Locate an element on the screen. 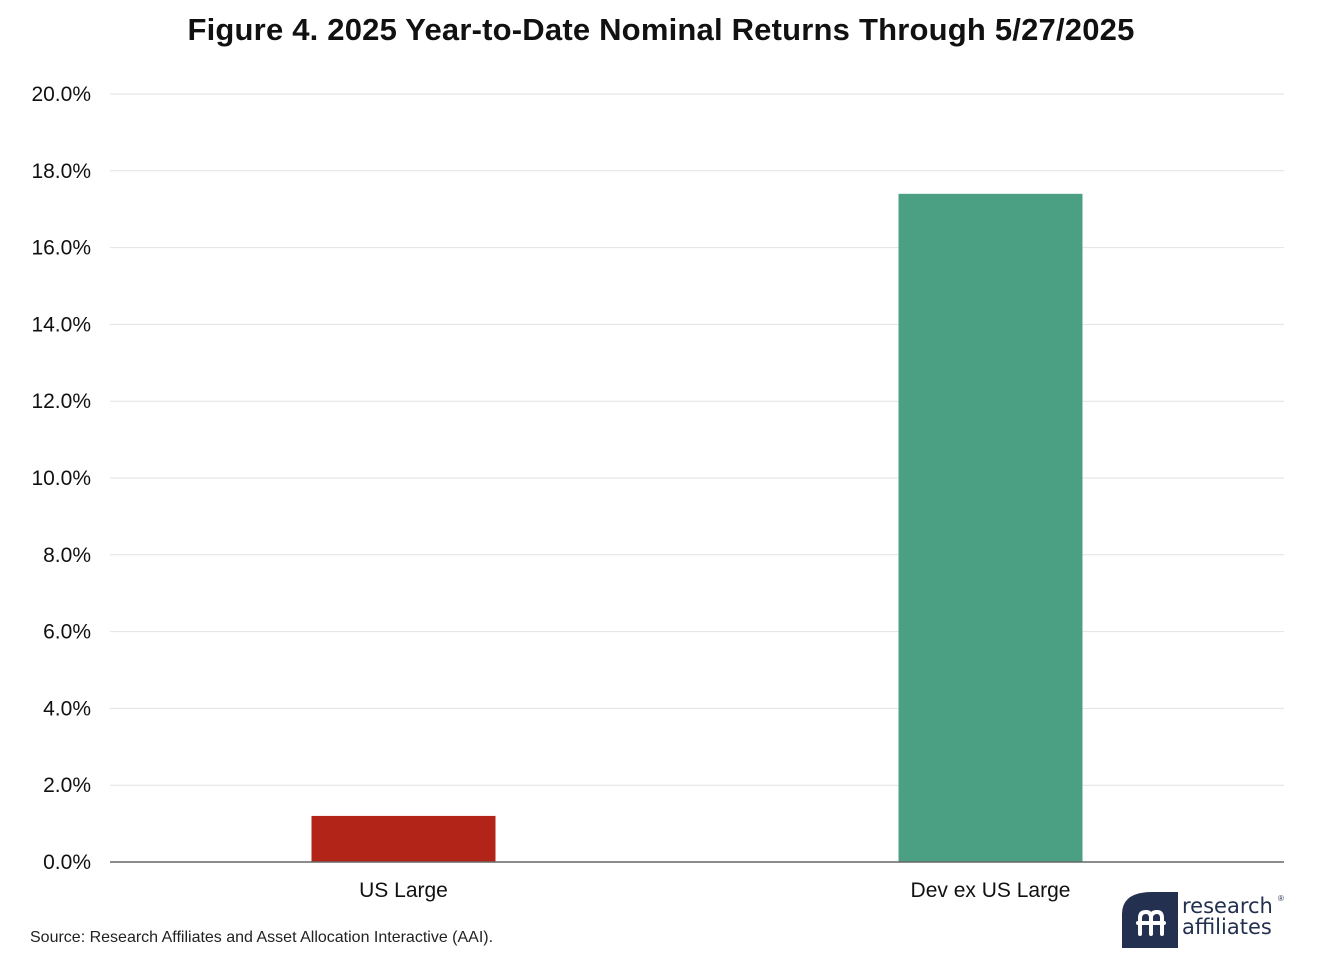 Image resolution: width=1322 pixels, height=978 pixels. registered-mark-icon: ® is located at coordinates (1281, 898).